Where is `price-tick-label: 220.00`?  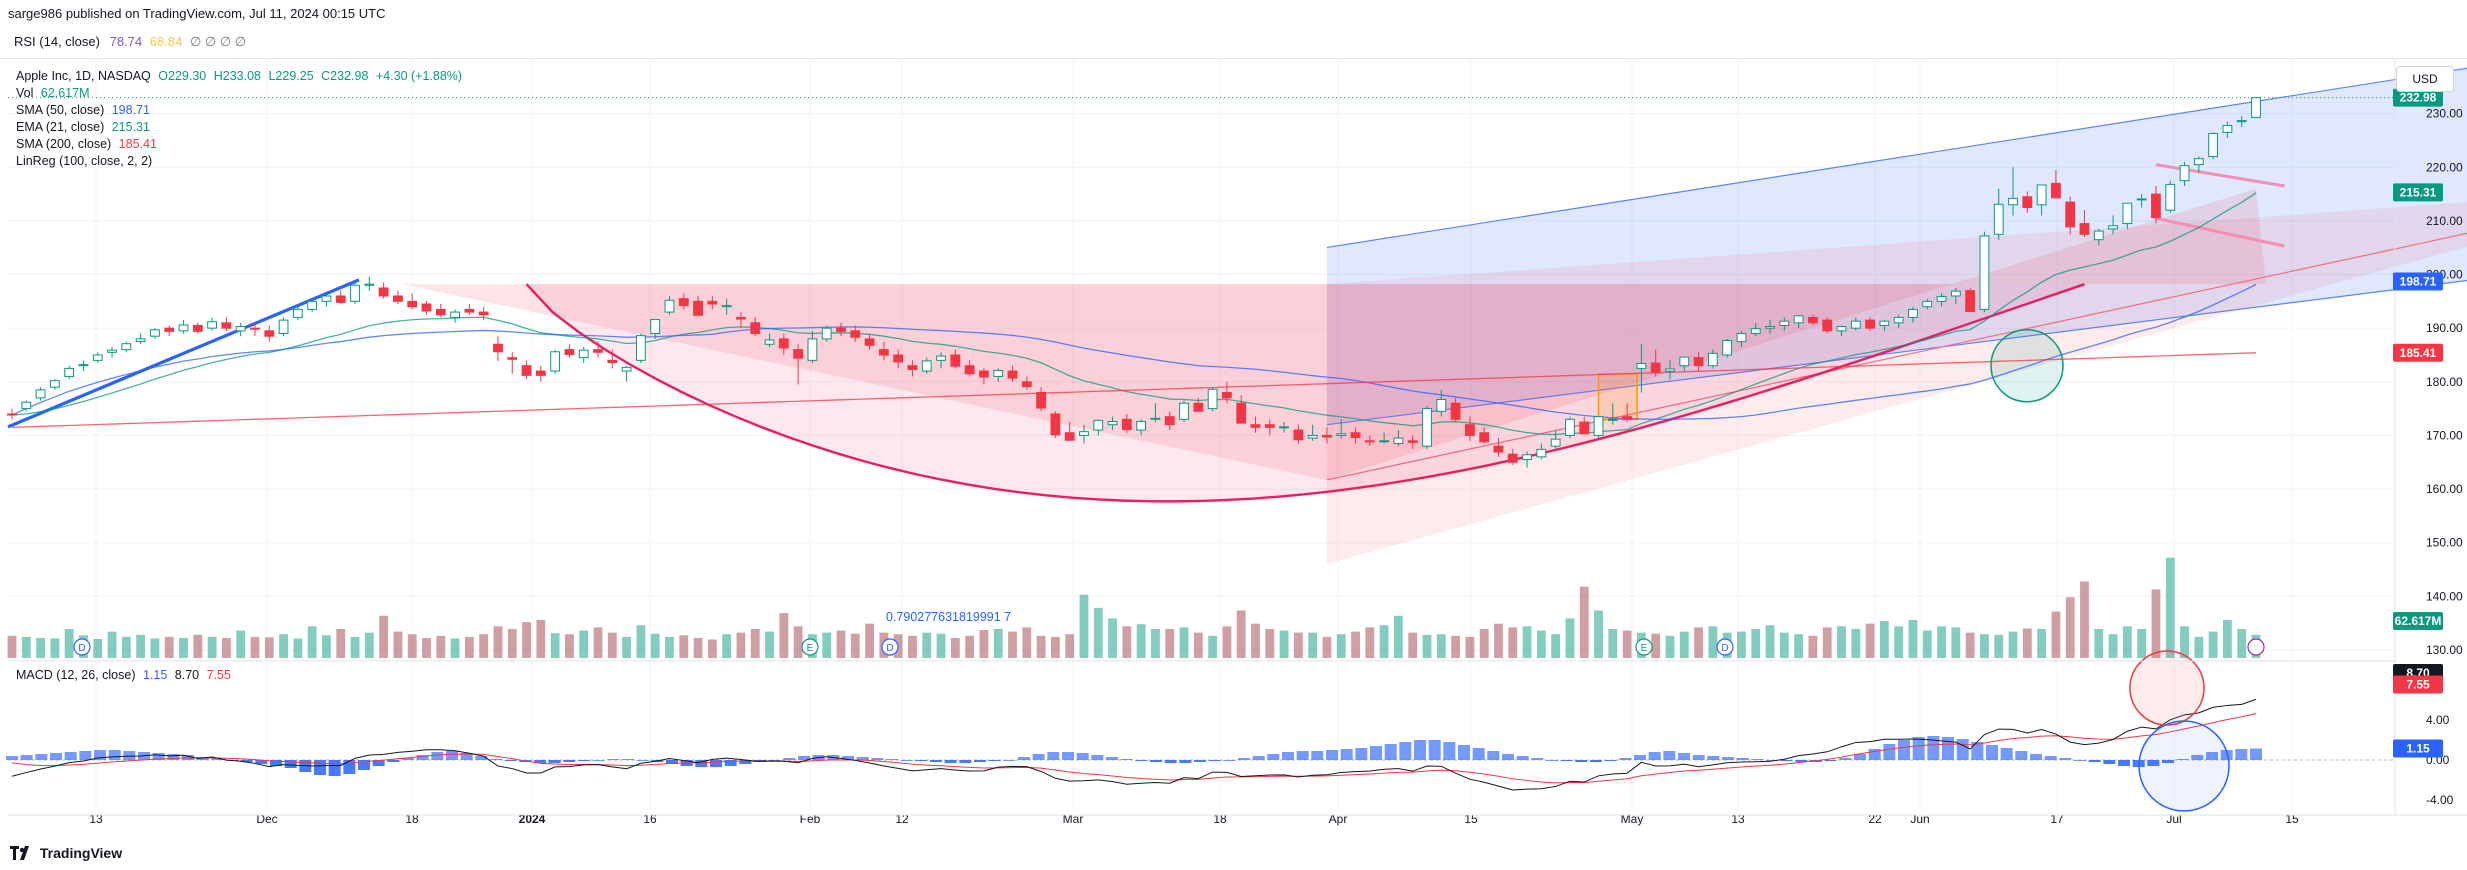
price-tick-label: 220.00 is located at coordinates (2444, 167).